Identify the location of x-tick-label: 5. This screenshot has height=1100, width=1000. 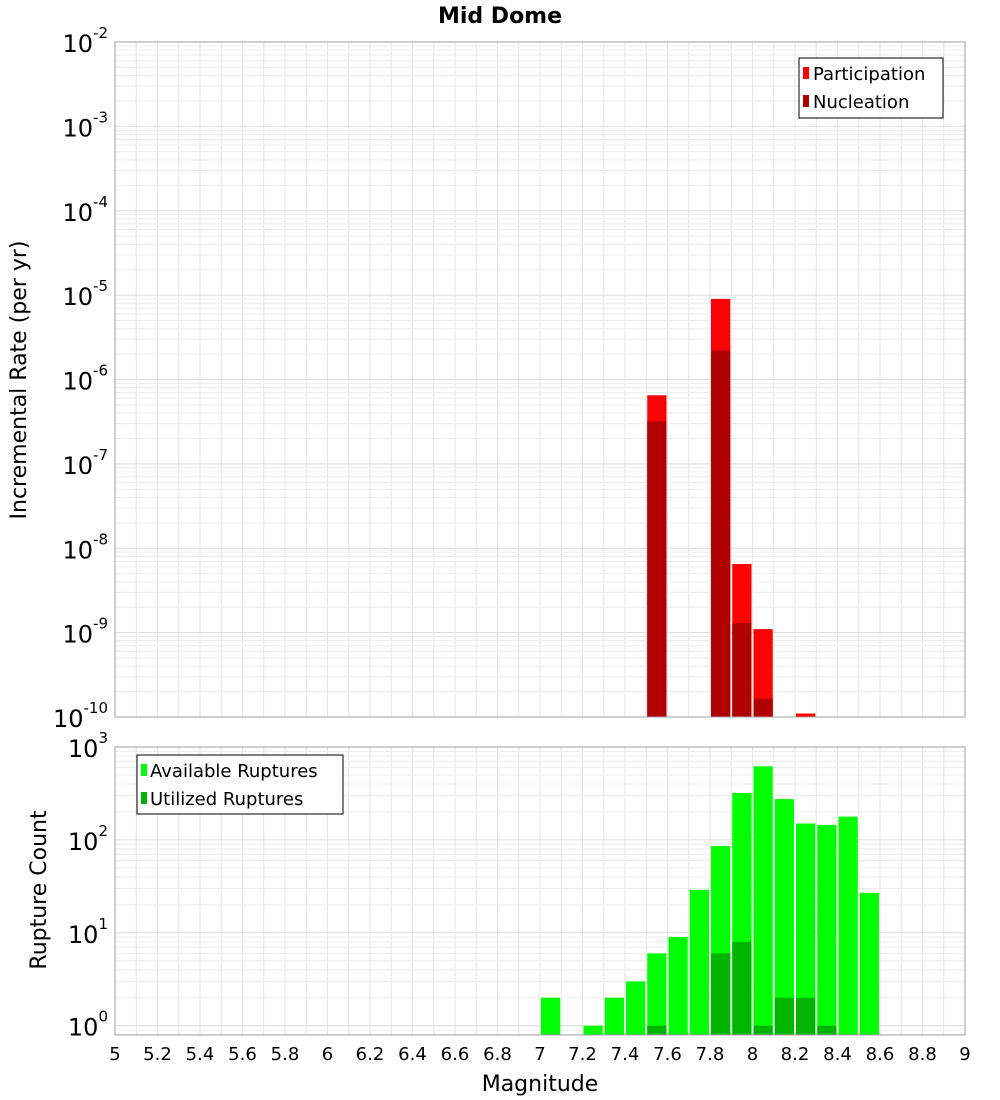
(114, 1054).